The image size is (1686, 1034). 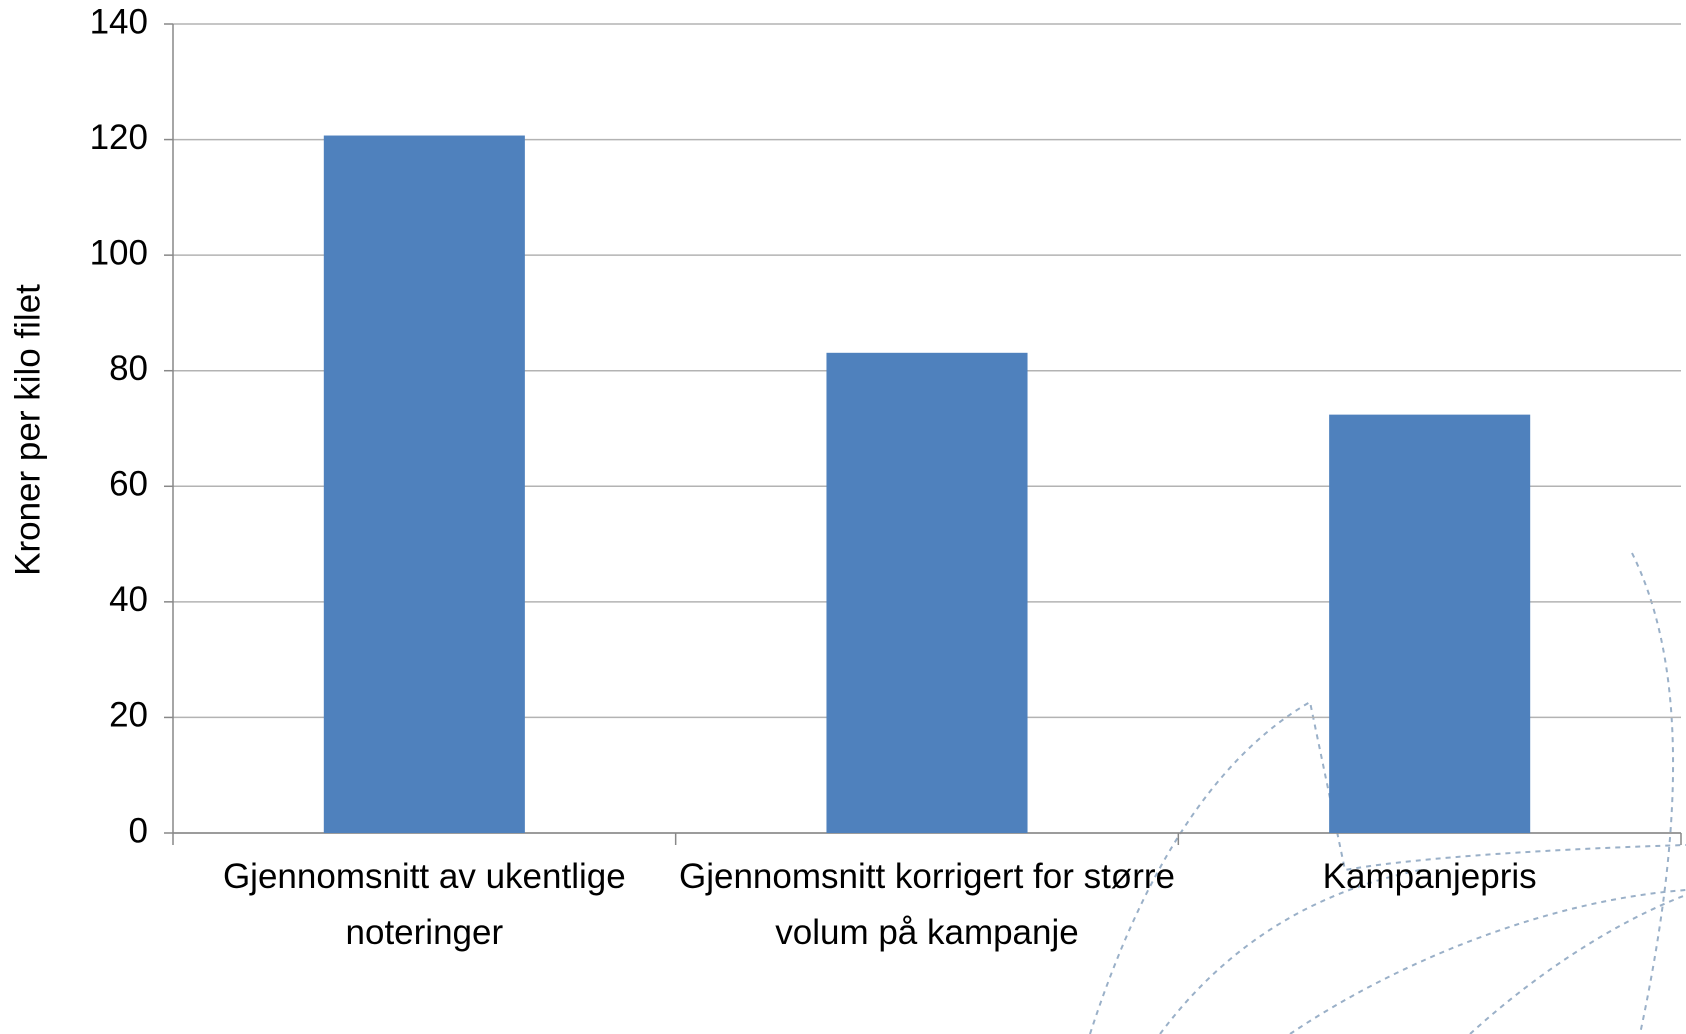 What do you see at coordinates (128, 599) in the screenshot?
I see `y-tick-label: 40` at bounding box center [128, 599].